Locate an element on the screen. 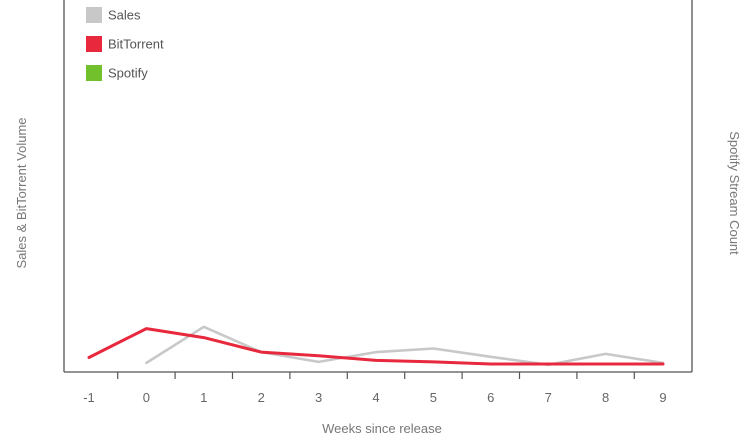  x-tick-label: 1 is located at coordinates (203, 397).